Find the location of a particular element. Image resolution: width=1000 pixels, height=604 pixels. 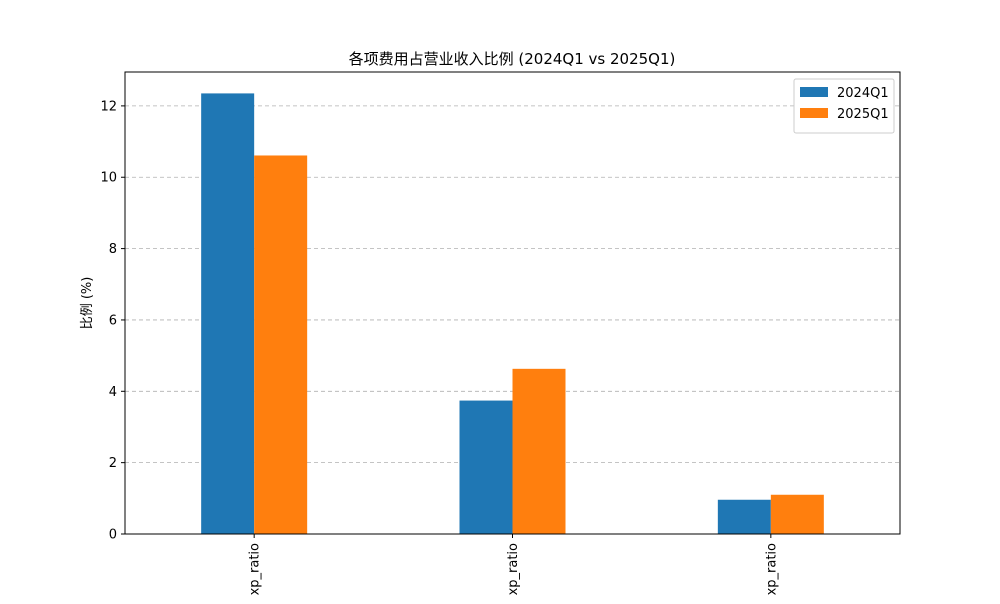

y-tick-label: 10 is located at coordinates (108, 178).